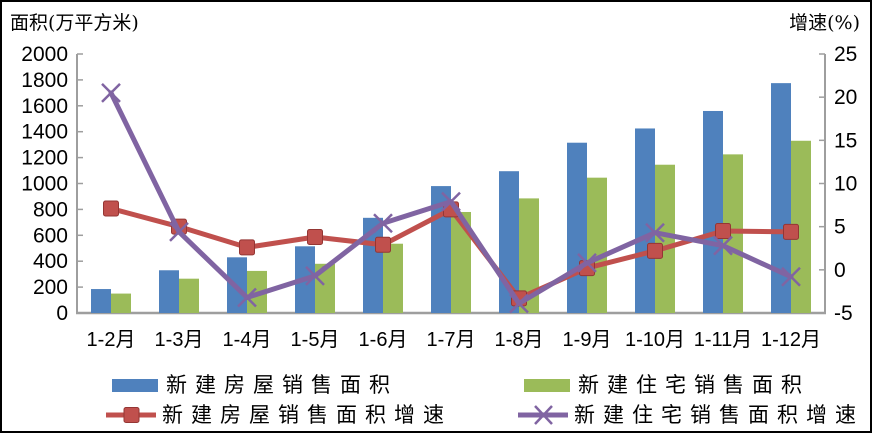 This screenshot has height=433, width=872. Describe the element at coordinates (44, 184) in the screenshot. I see `y-axis-left-tick-label: 1000` at that location.